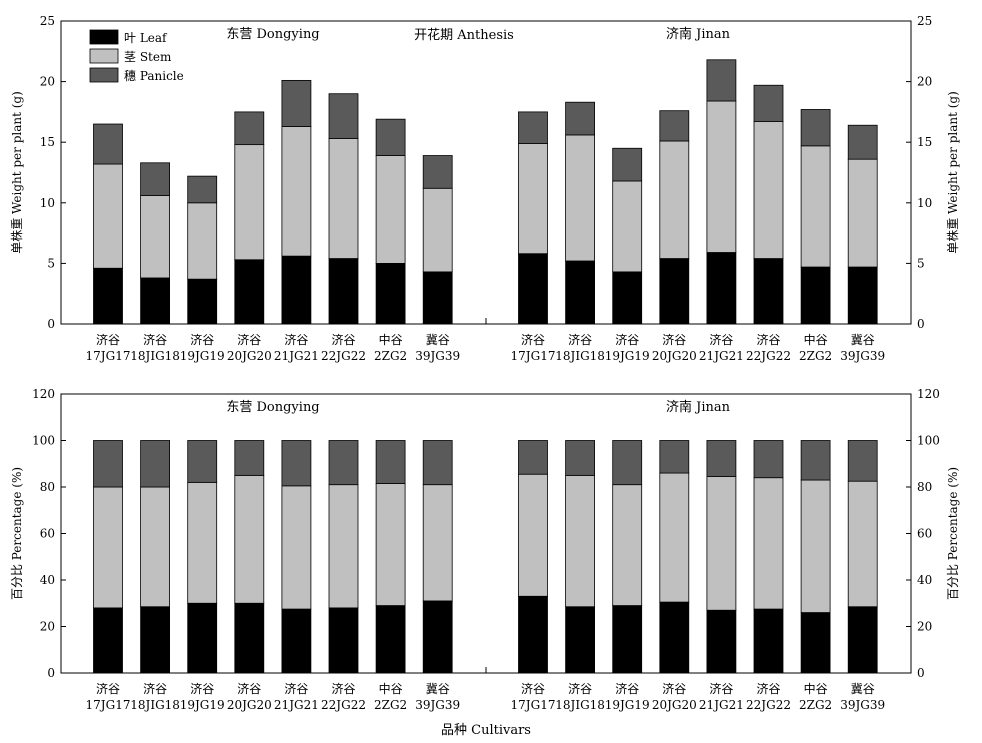 The image size is (982, 743). I want to click on y-tick-label-right: 120, so click(928, 394).